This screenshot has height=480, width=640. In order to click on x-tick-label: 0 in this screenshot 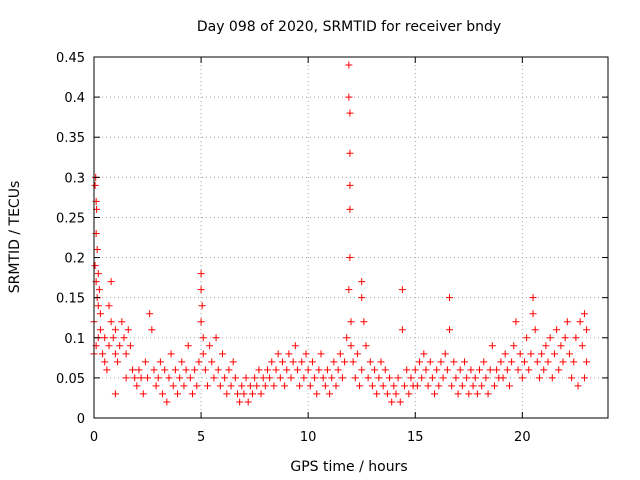, I will do `click(94, 437)`.